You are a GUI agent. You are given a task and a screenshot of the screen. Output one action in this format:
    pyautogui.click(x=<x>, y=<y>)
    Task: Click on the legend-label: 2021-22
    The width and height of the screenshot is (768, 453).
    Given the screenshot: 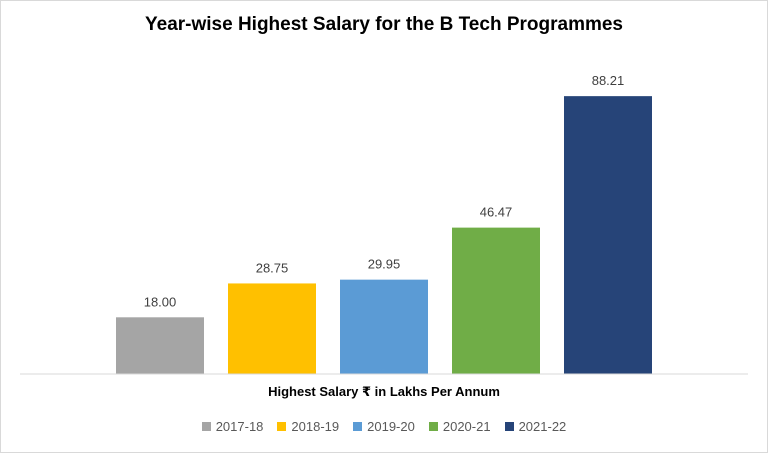 What is the action you would take?
    pyautogui.click(x=542, y=426)
    